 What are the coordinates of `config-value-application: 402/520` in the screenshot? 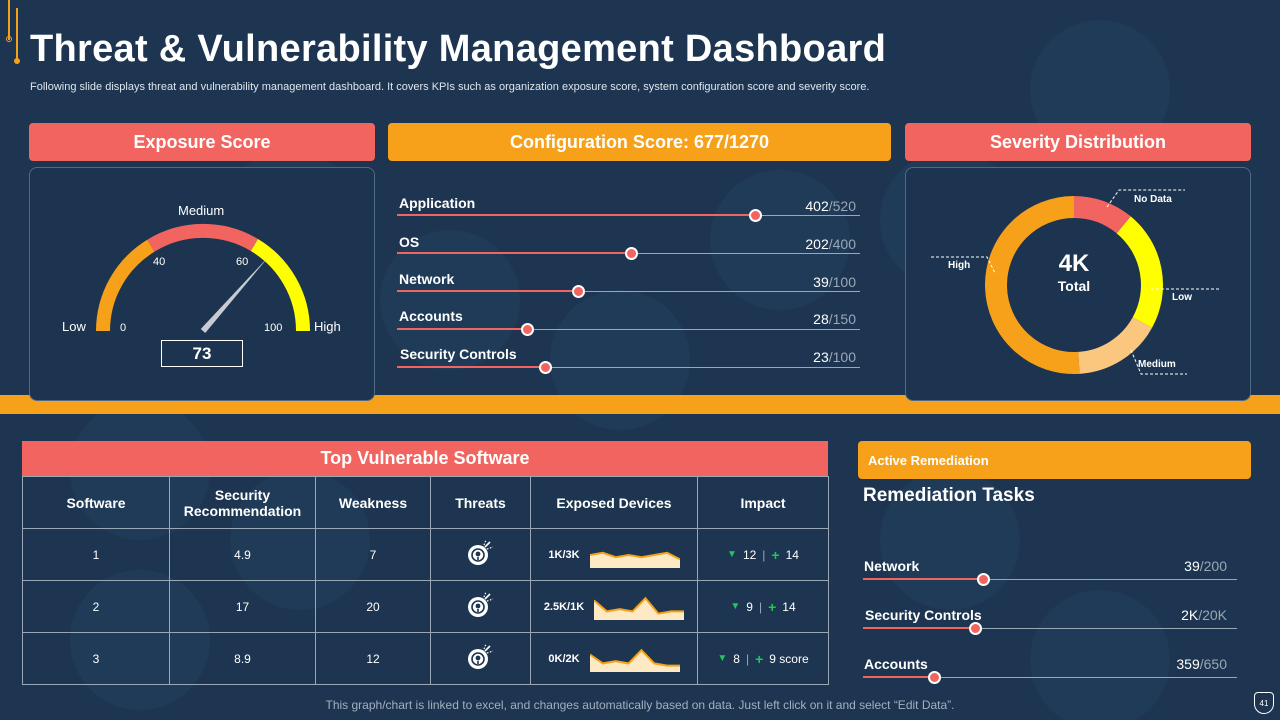 It's located at (811, 206).